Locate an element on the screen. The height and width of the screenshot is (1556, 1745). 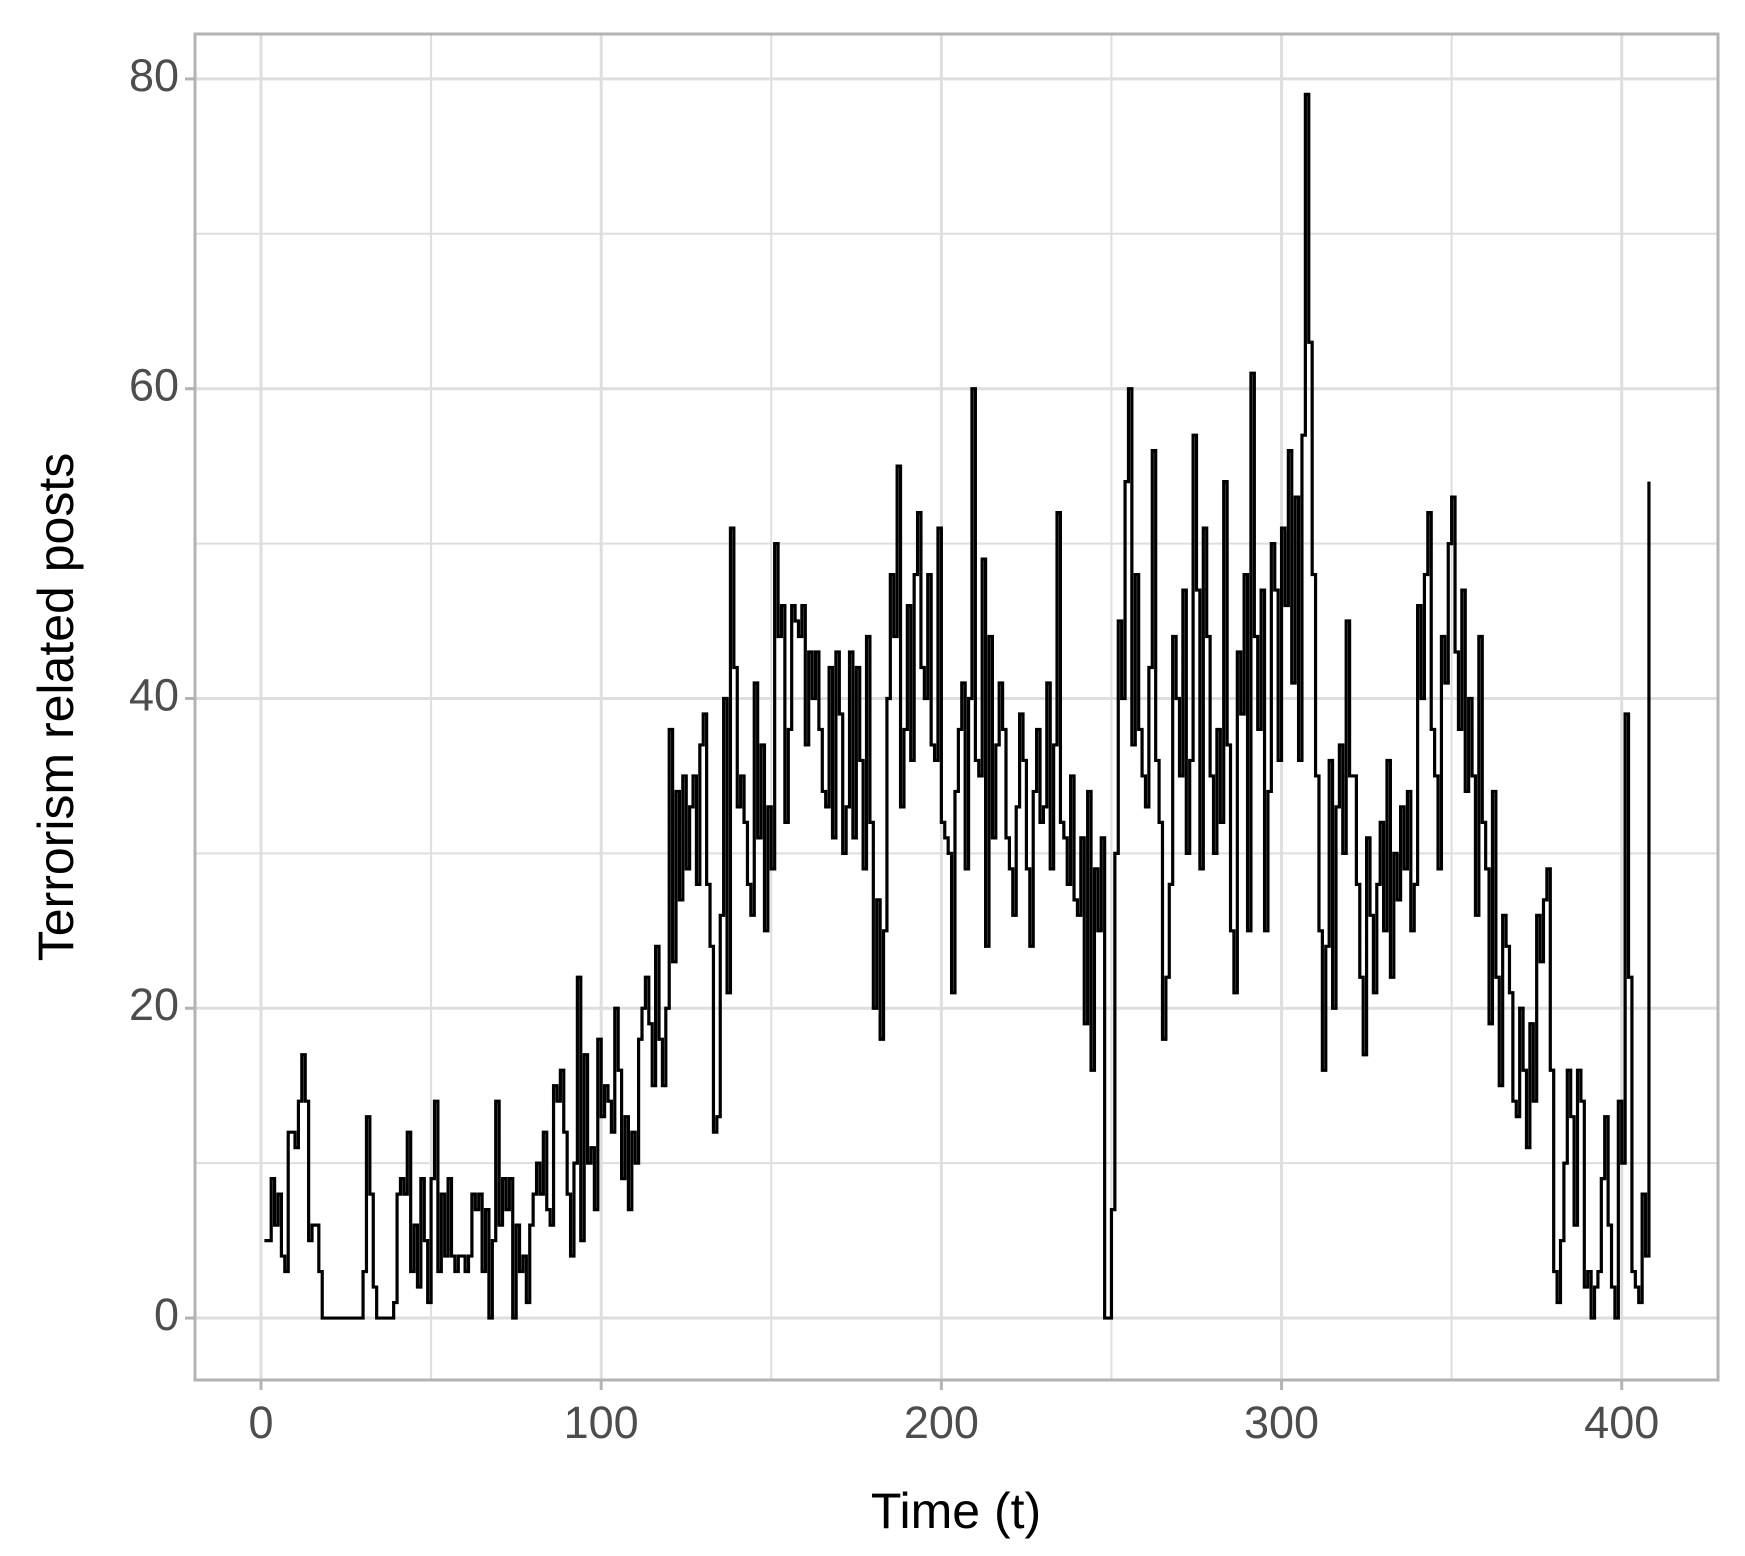
x-tick-label: 400 is located at coordinates (1621, 1422).